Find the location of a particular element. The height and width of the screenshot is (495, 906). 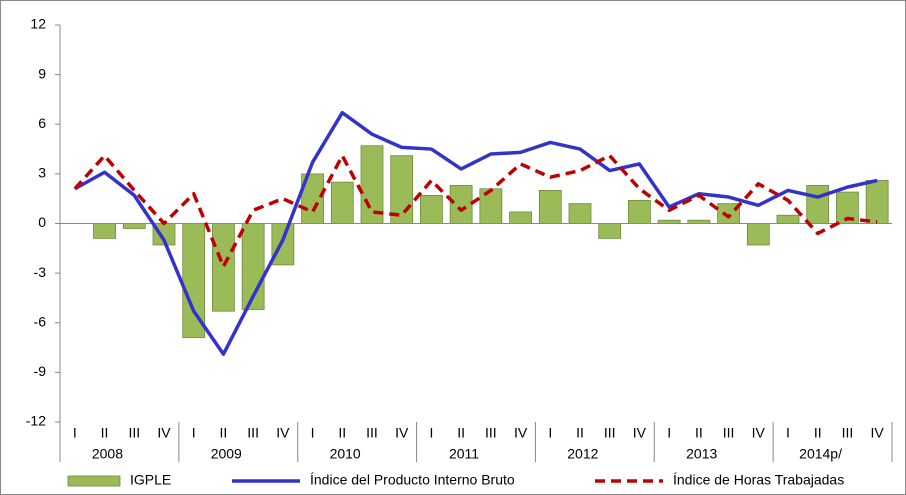

year-label: 2010 is located at coordinates (345, 454).